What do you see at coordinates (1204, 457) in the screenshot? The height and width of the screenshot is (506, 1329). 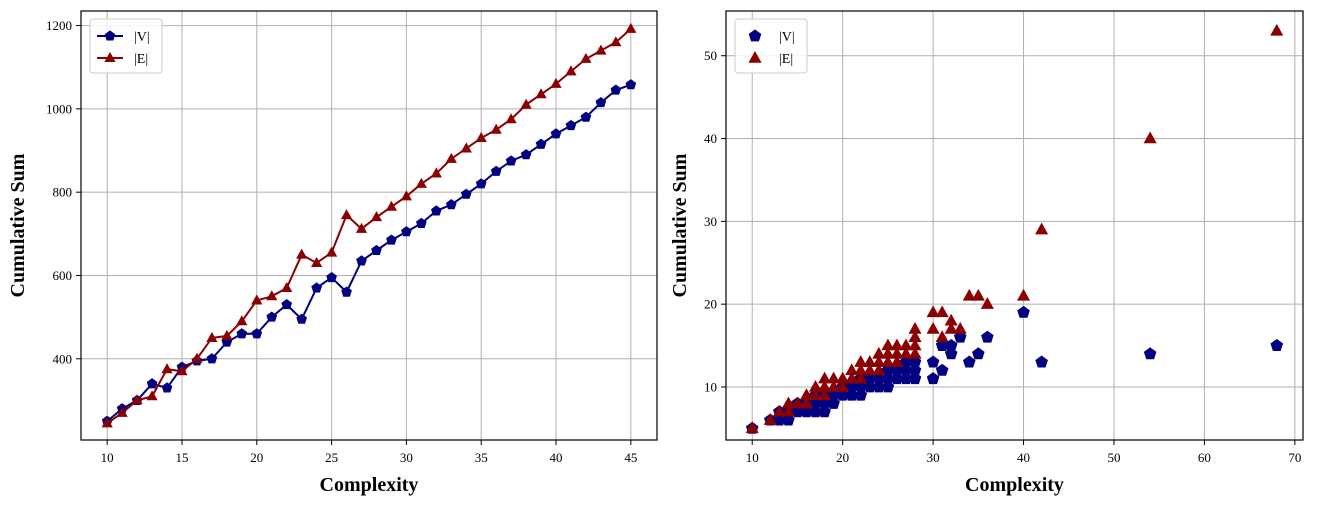 I see `x-tick-label: 60` at bounding box center [1204, 457].